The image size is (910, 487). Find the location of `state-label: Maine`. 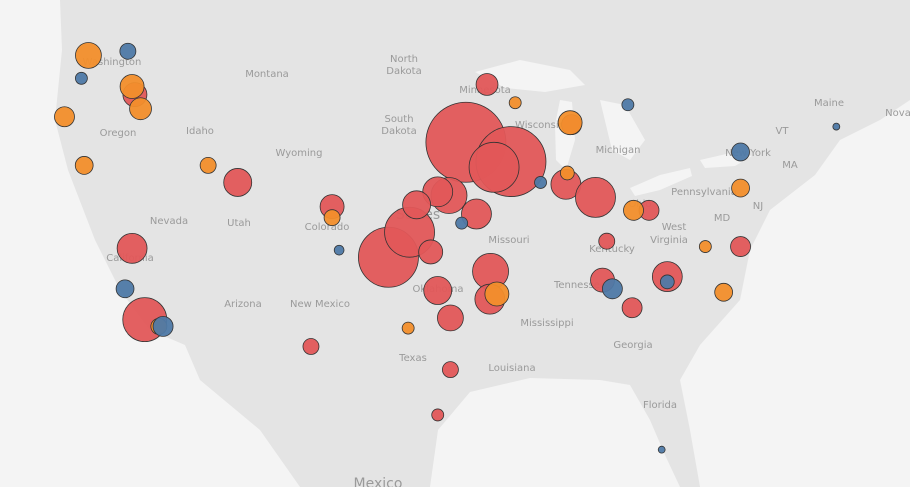

state-label: Maine is located at coordinates (829, 103).